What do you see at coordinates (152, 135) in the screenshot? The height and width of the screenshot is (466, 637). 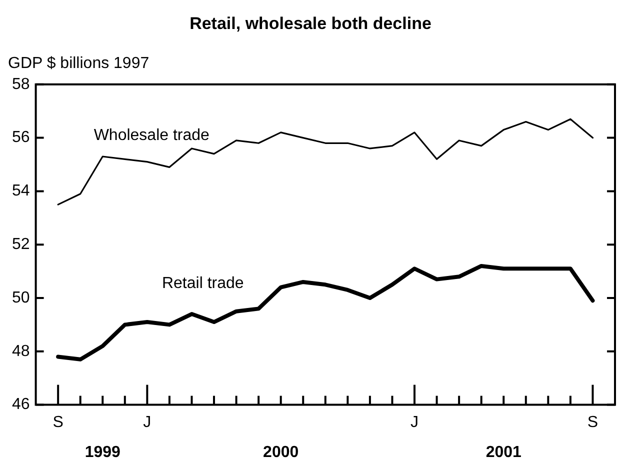 I see `series-label: Wholesale trade` at bounding box center [152, 135].